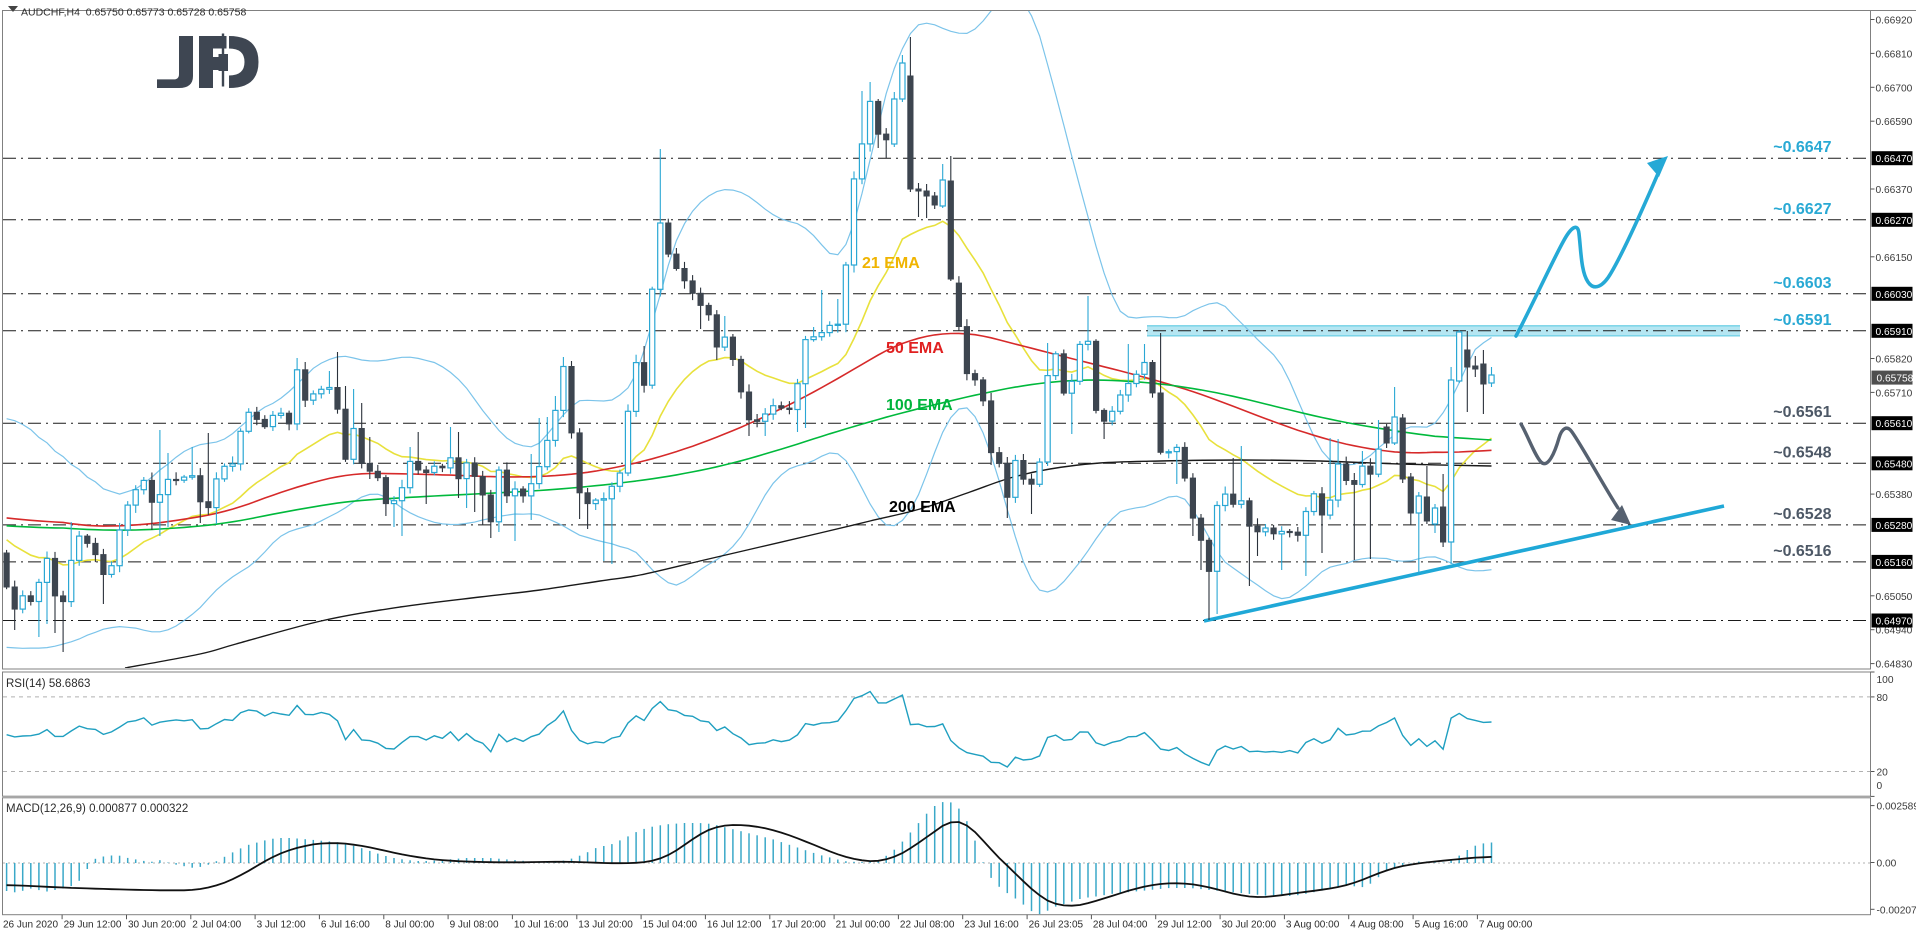 This screenshot has height=941, width=1916. Describe the element at coordinates (1802, 283) in the screenshot. I see `svg-text: ~0.6603` at that location.